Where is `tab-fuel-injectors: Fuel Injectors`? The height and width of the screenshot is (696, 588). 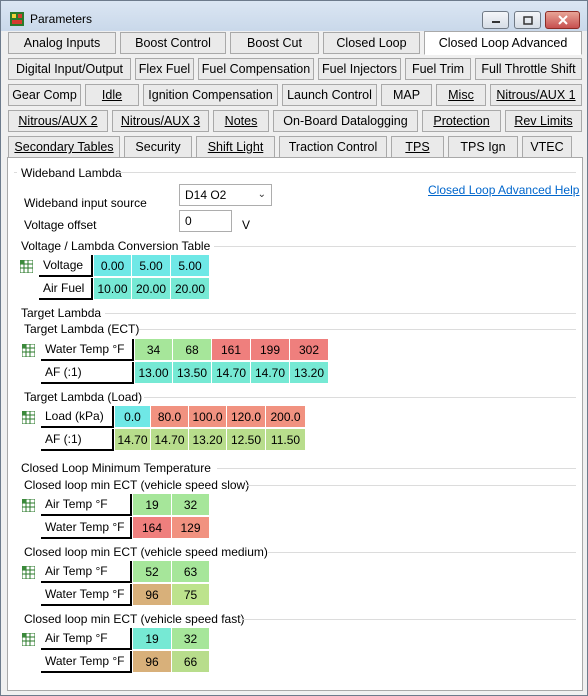
tab-fuel-injectors: Fuel Injectors is located at coordinates (359, 69).